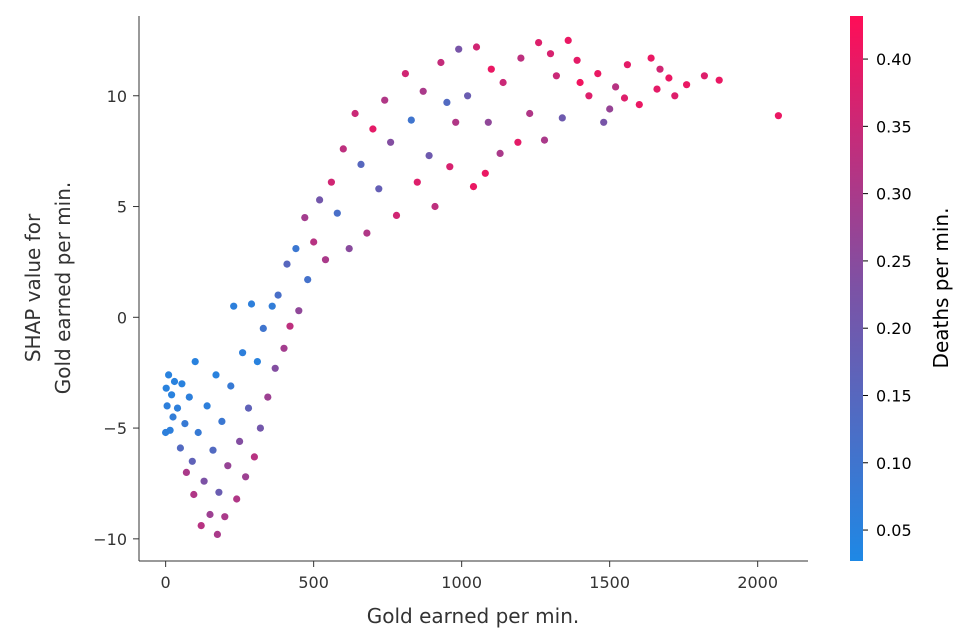 Image resolution: width=972 pixels, height=643 pixels. I want to click on y-tick-label: −10, so click(110, 539).